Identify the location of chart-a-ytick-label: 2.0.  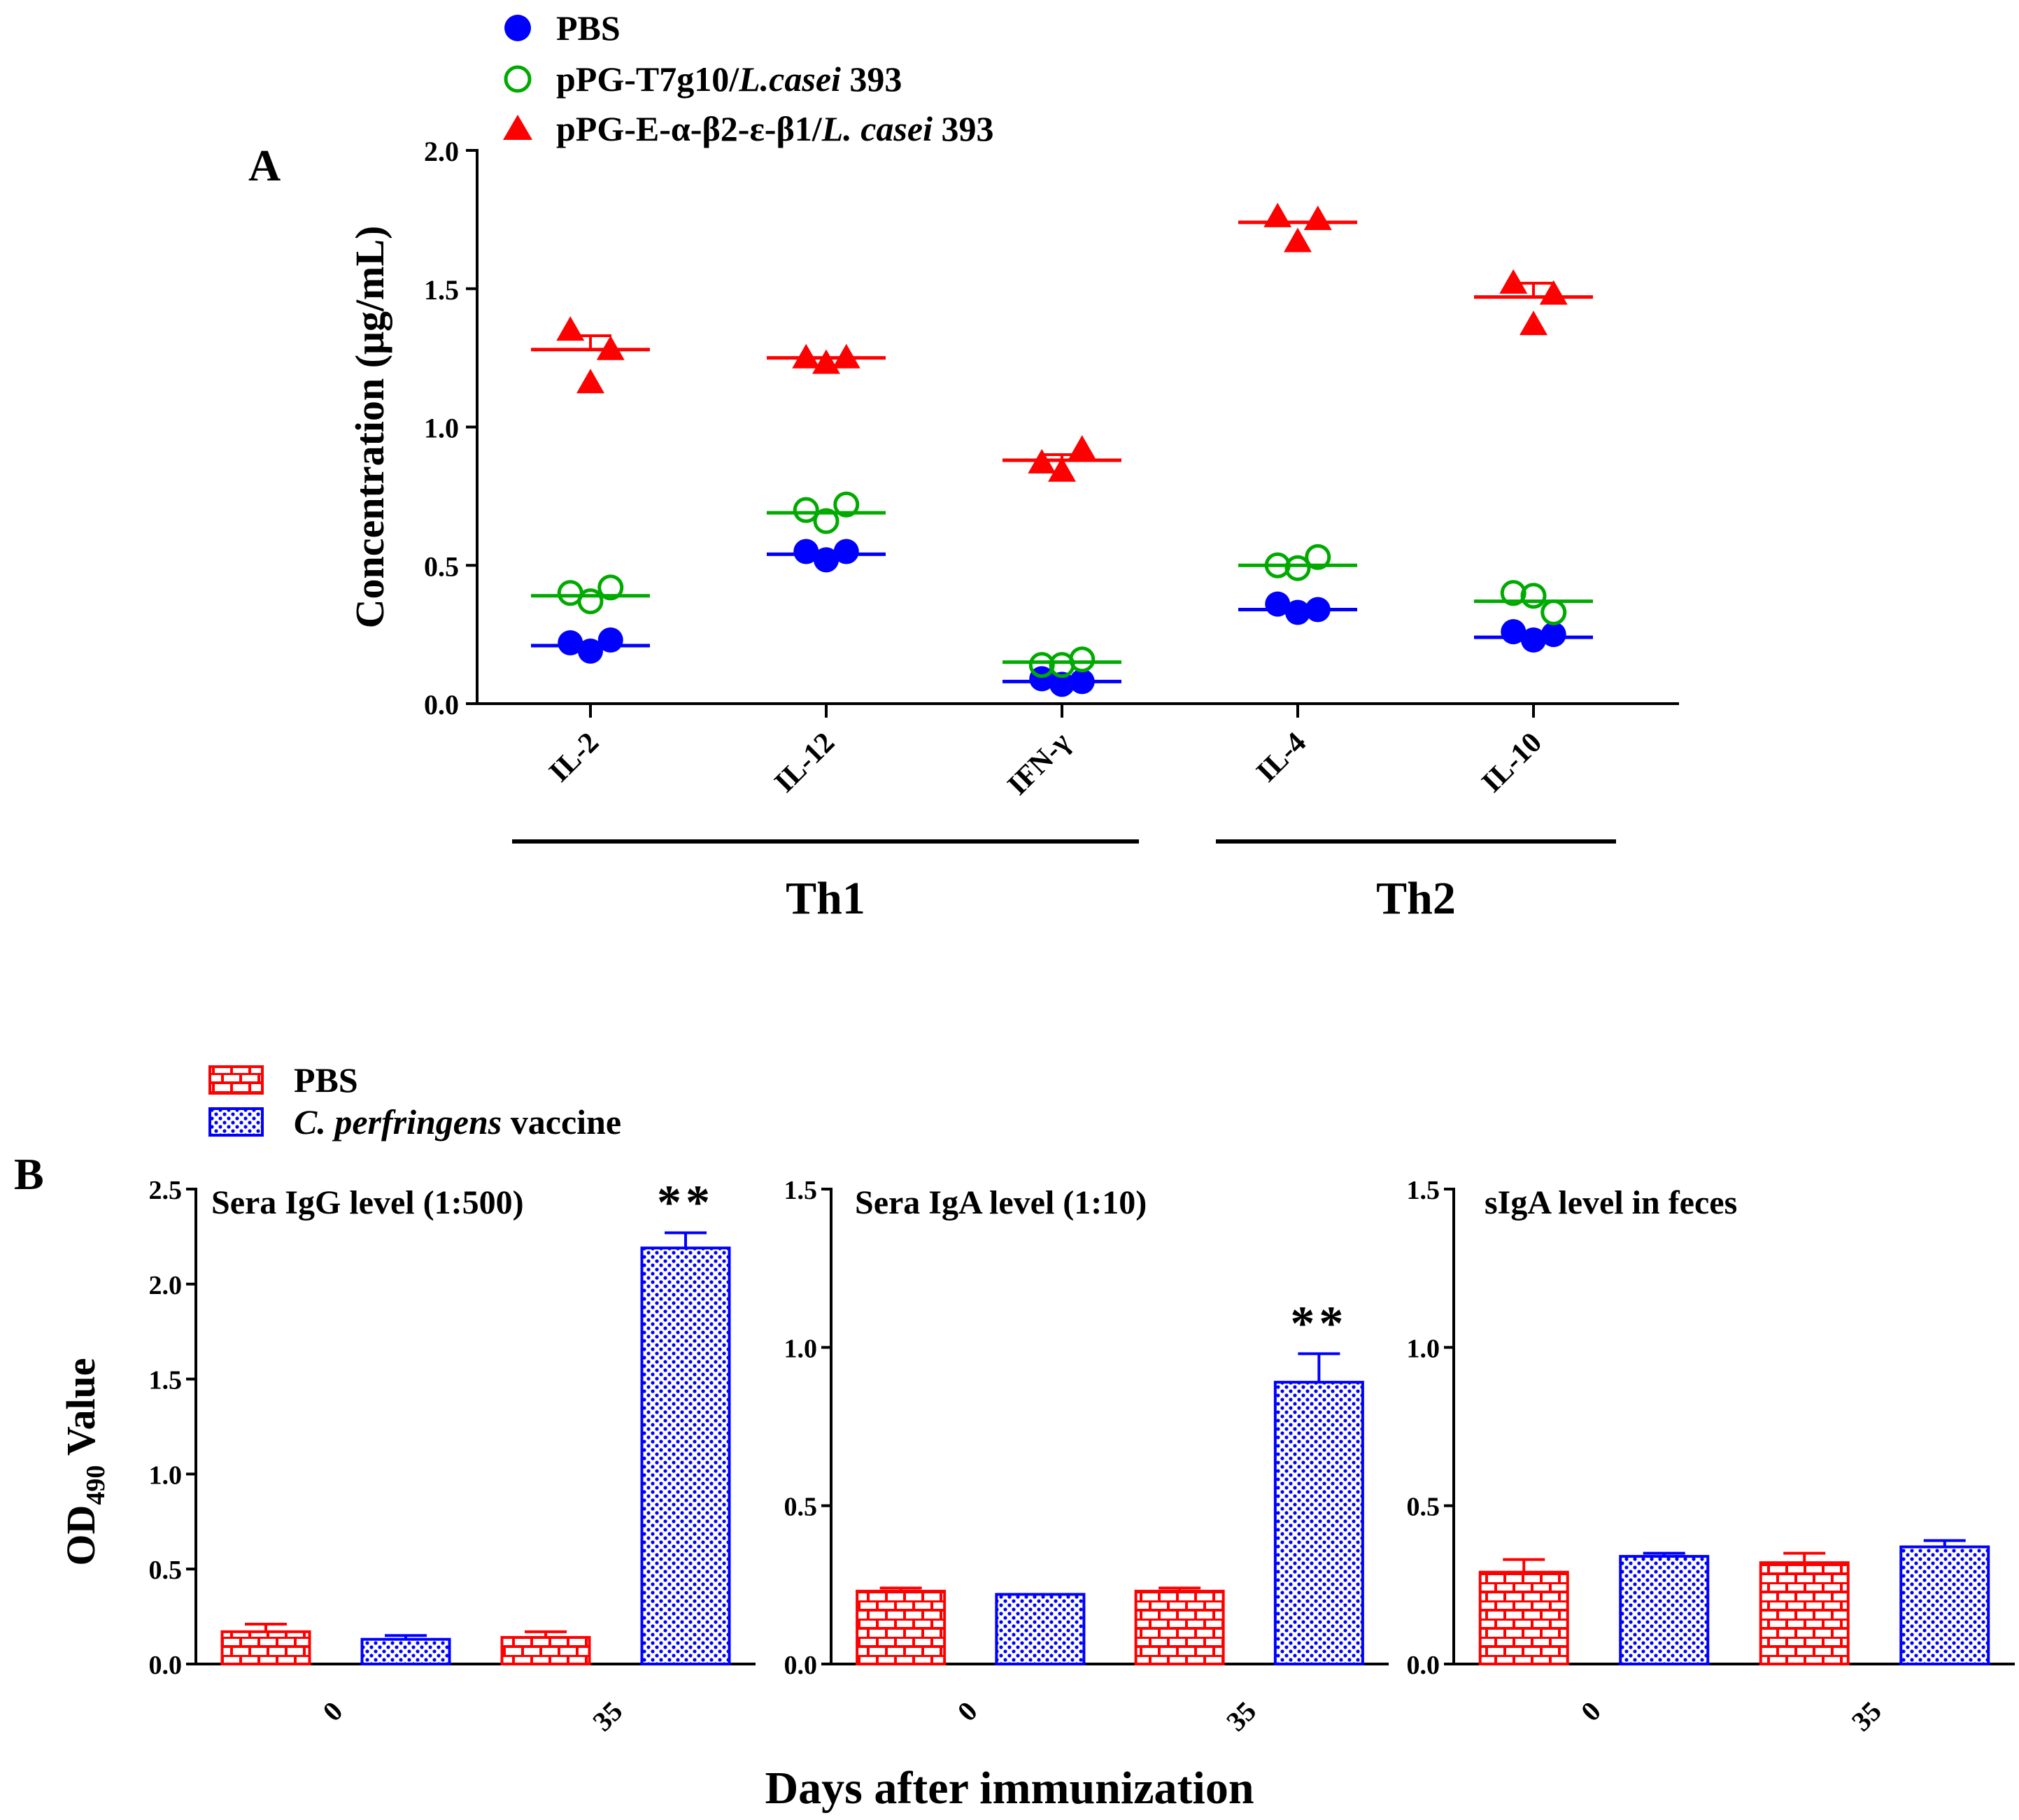
(441, 151).